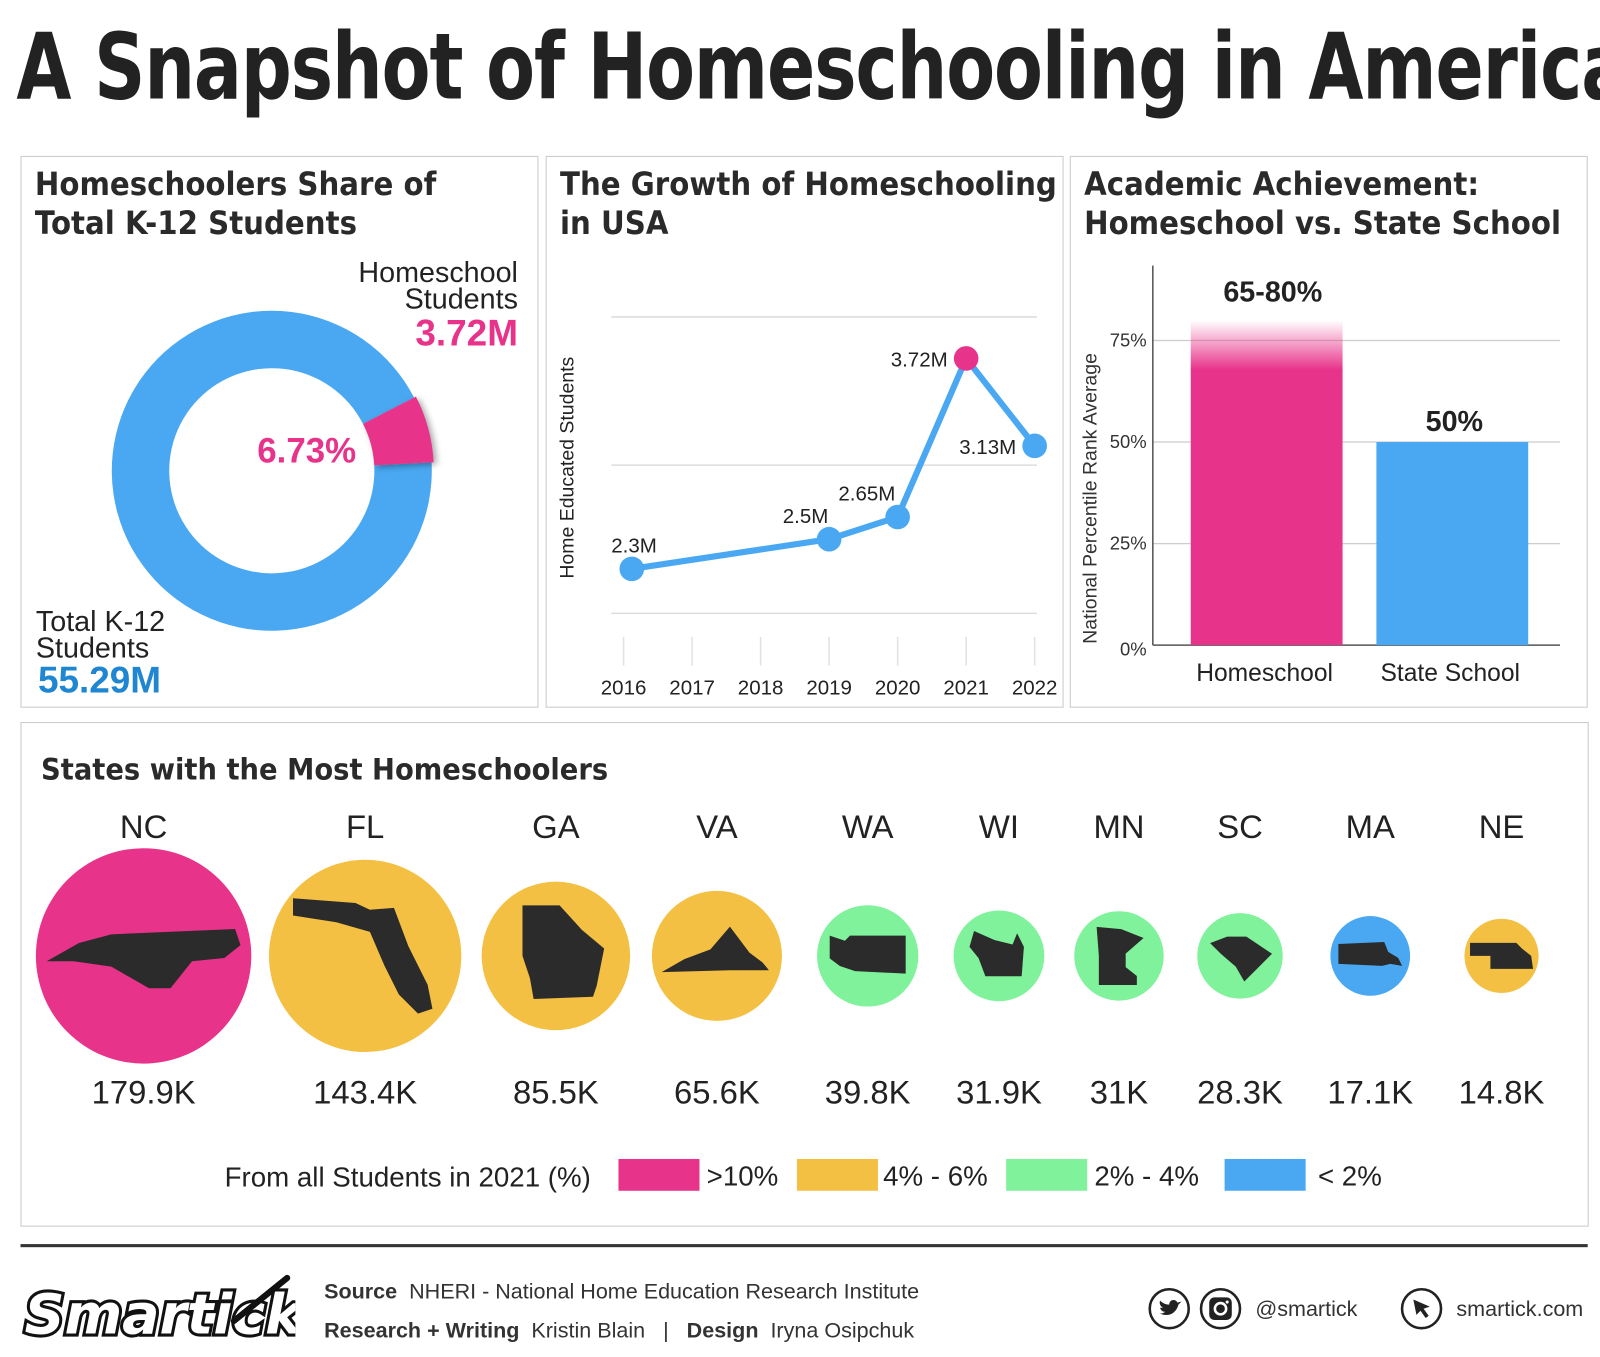 This screenshot has width=1600, height=1357. Describe the element at coordinates (567, 467) in the screenshot. I see `y-axis-label: Home Educated Students` at that location.